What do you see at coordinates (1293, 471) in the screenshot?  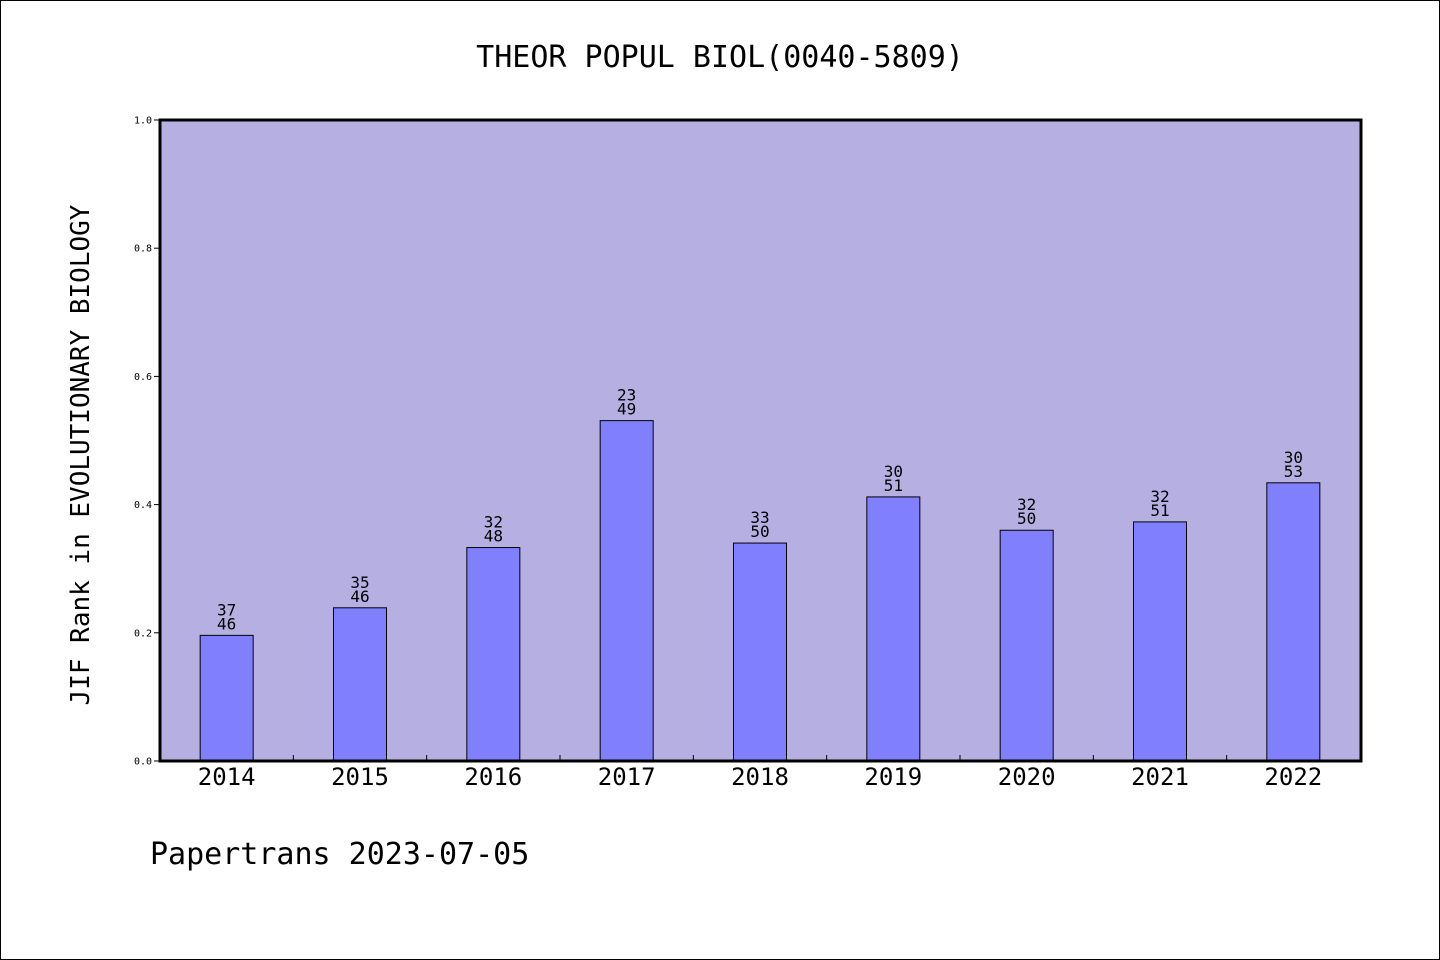 I see `bar-label-total: 53` at bounding box center [1293, 471].